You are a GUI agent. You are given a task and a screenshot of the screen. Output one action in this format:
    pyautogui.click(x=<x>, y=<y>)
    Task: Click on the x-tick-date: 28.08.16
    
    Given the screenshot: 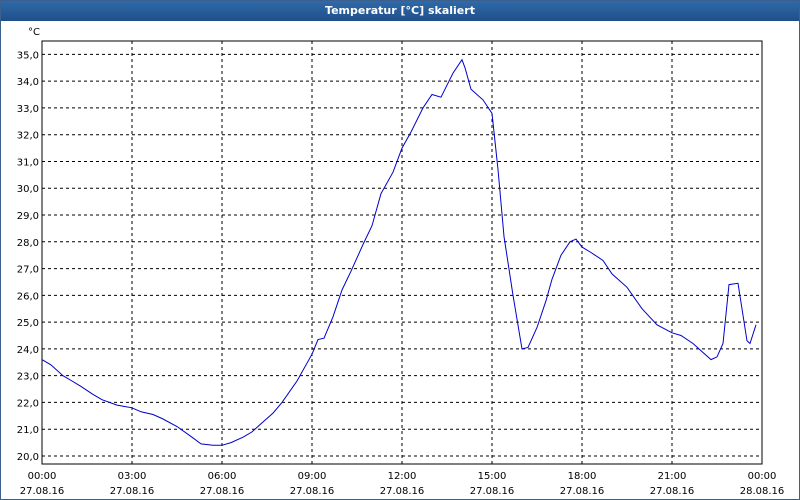 What is the action you would take?
    pyautogui.click(x=762, y=491)
    